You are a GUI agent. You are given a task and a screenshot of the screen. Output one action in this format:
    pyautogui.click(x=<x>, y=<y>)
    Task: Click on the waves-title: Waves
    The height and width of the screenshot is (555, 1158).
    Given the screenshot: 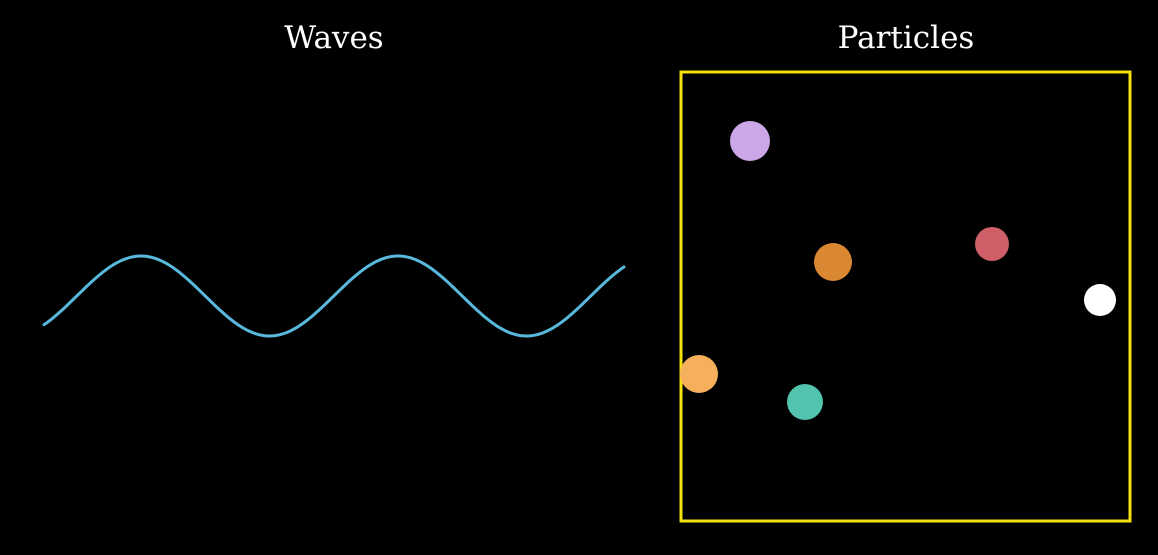 What is the action you would take?
    pyautogui.click(x=334, y=38)
    